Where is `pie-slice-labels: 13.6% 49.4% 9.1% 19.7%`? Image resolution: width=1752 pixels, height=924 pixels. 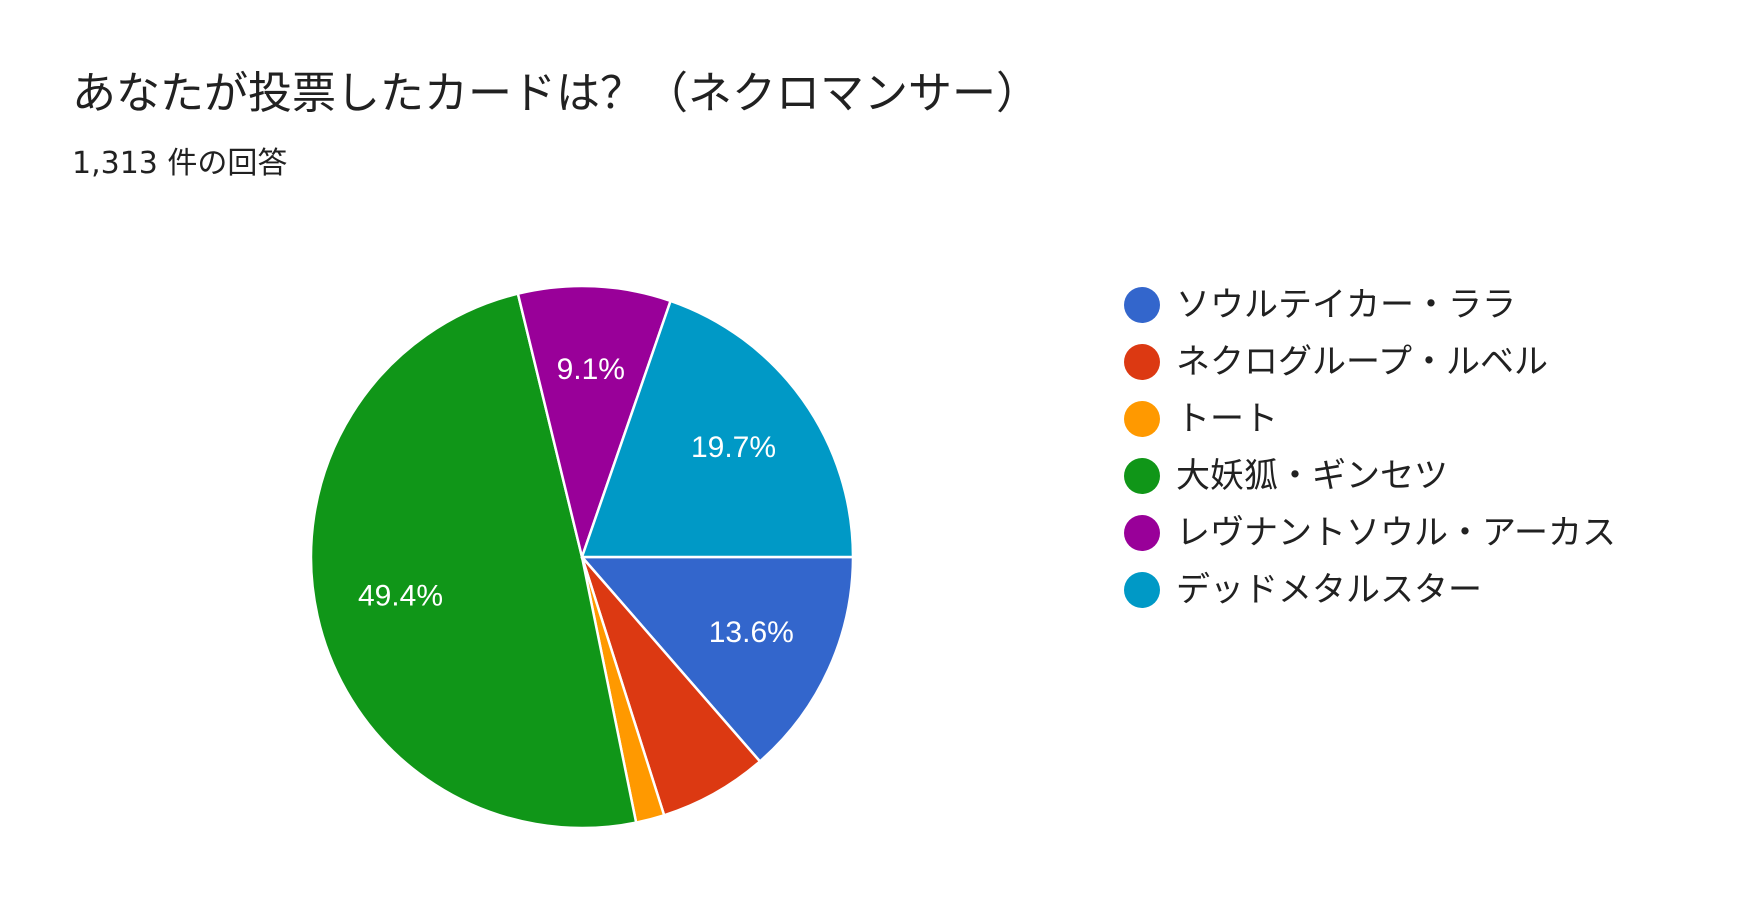
pie-slice-labels: 13.6% 49.4% 9.1% 19.7% is located at coordinates (576, 501).